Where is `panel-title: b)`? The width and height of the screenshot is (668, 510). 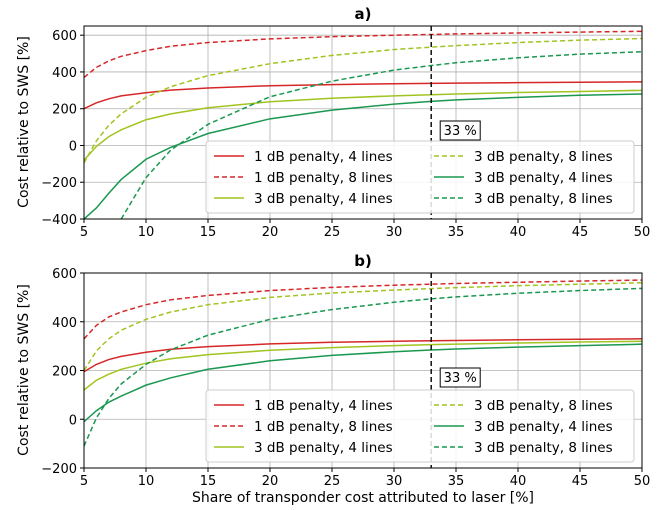
panel-title: b) is located at coordinates (363, 261).